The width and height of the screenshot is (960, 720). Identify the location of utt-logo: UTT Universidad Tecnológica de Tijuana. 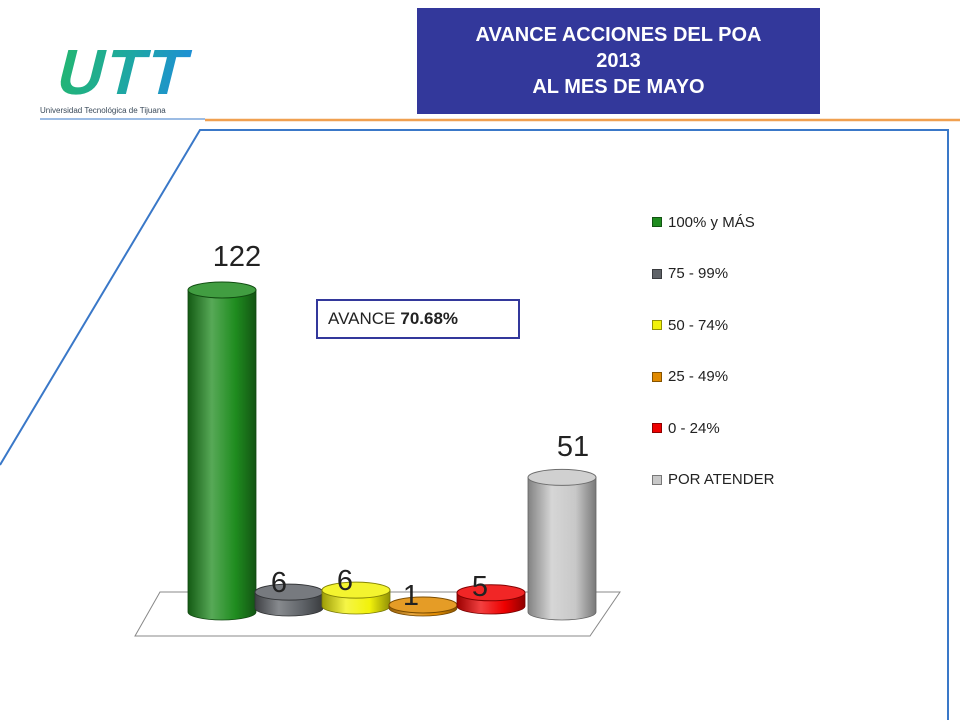
(140, 81).